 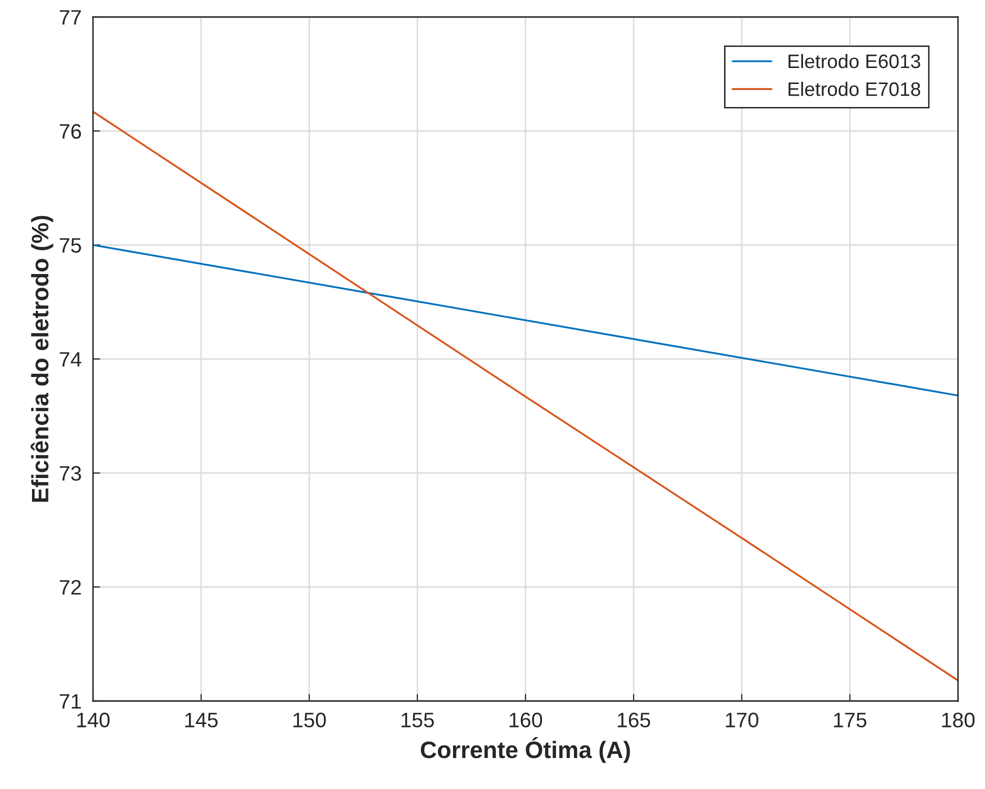 I want to click on x-tick-label: 145, so click(x=201, y=720).